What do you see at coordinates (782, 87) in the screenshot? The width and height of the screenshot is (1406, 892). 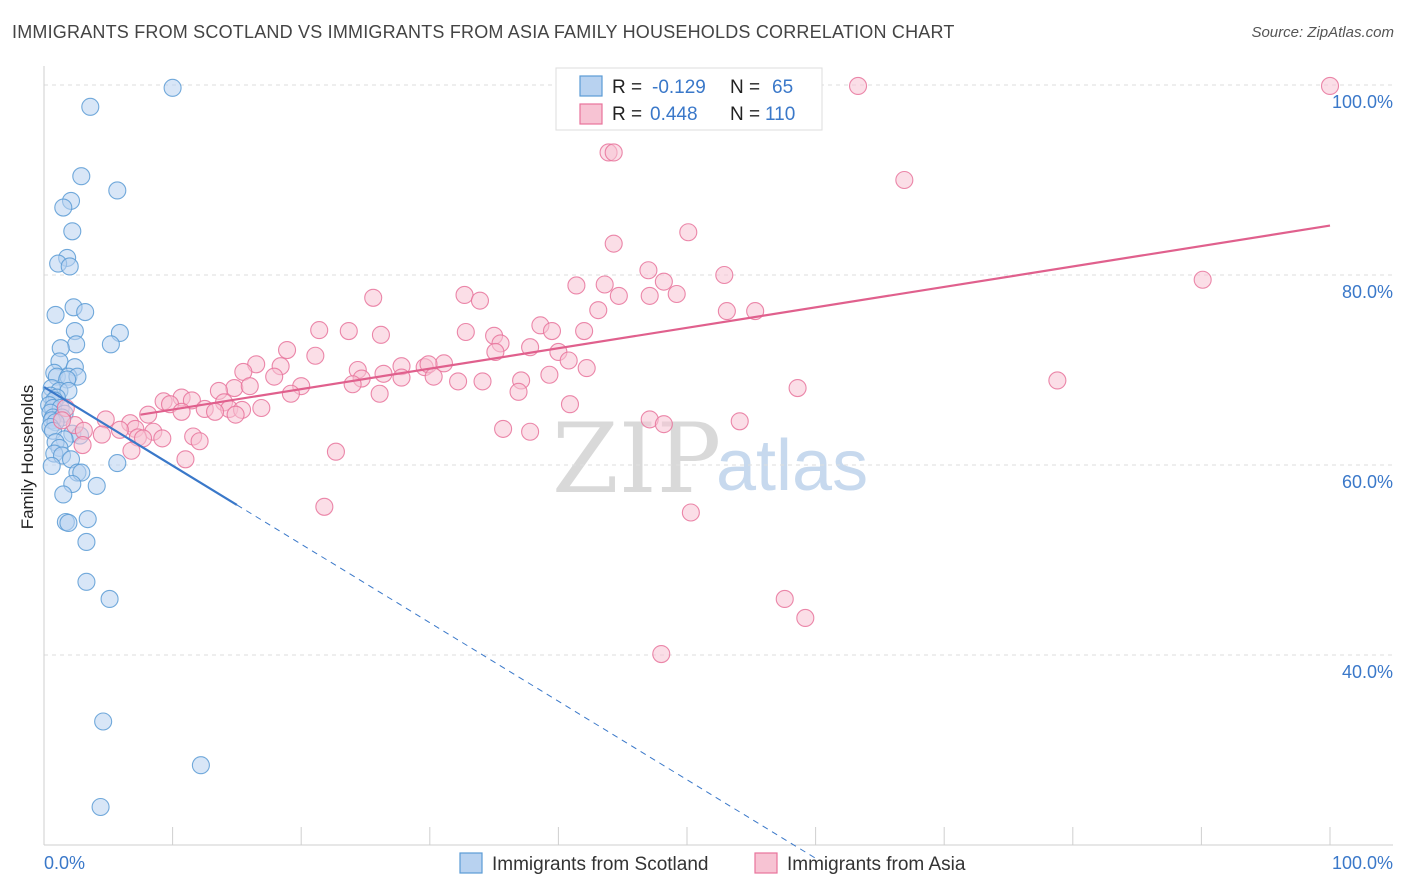 I see `legend-n-value-scotland: 65` at bounding box center [782, 87].